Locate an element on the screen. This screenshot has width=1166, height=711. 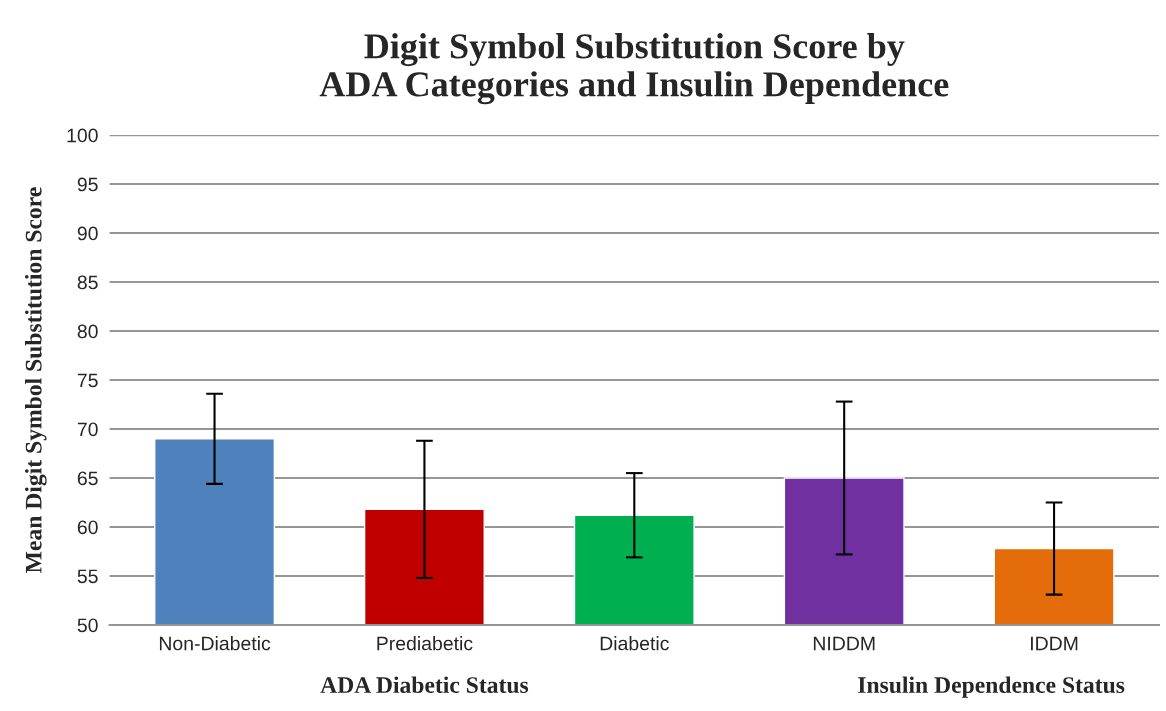
x-tick-label: NIDDM is located at coordinates (844, 643).